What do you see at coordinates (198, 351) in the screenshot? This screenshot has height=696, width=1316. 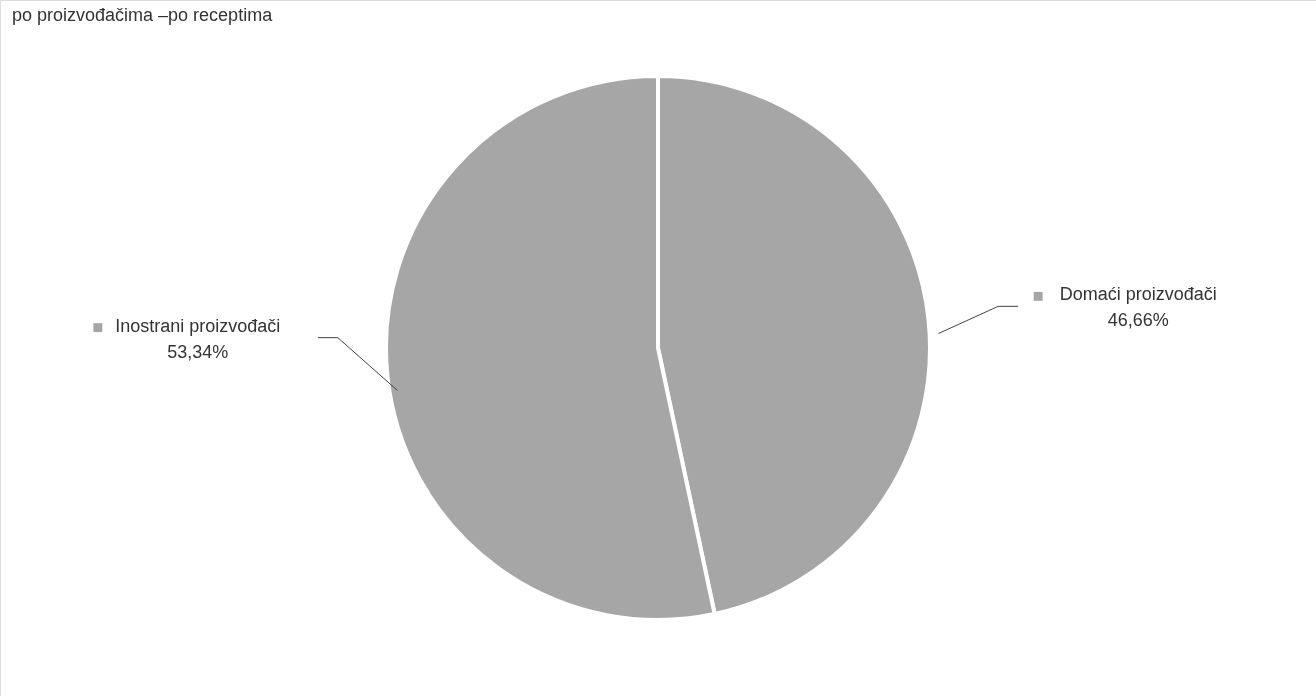 I see `data-label: 53,34%` at bounding box center [198, 351].